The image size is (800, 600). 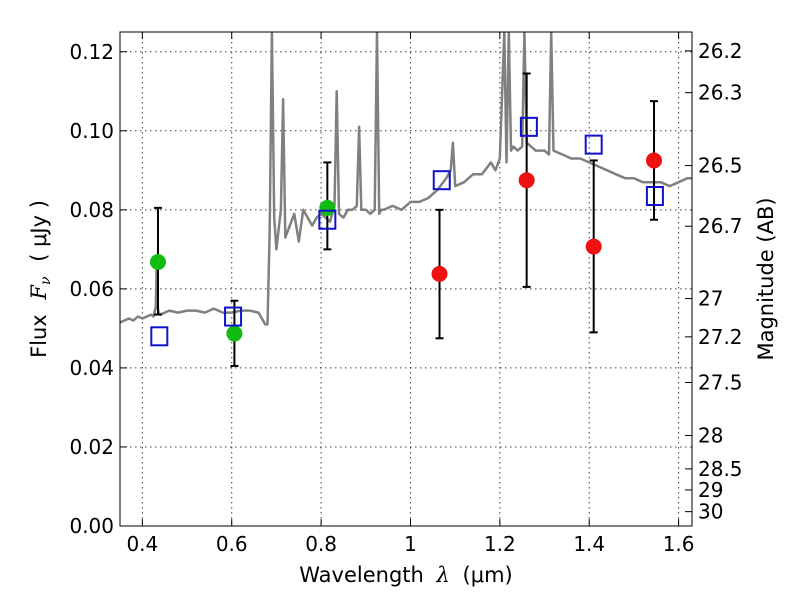 What do you see at coordinates (720, 226) in the screenshot?
I see `y2-tick-label: 26.7` at bounding box center [720, 226].